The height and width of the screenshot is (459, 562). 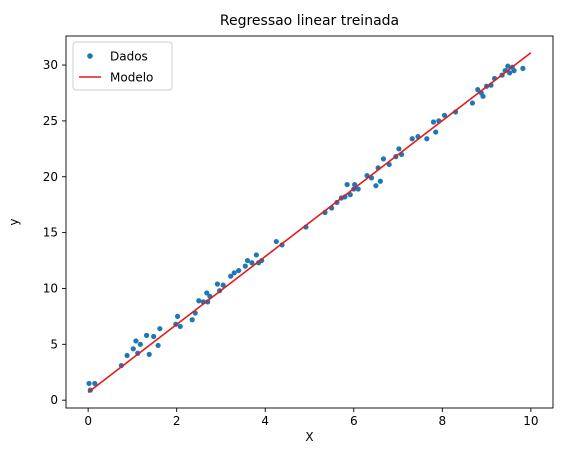 I want to click on chart-title: Regressao linear treinada, so click(x=309, y=21).